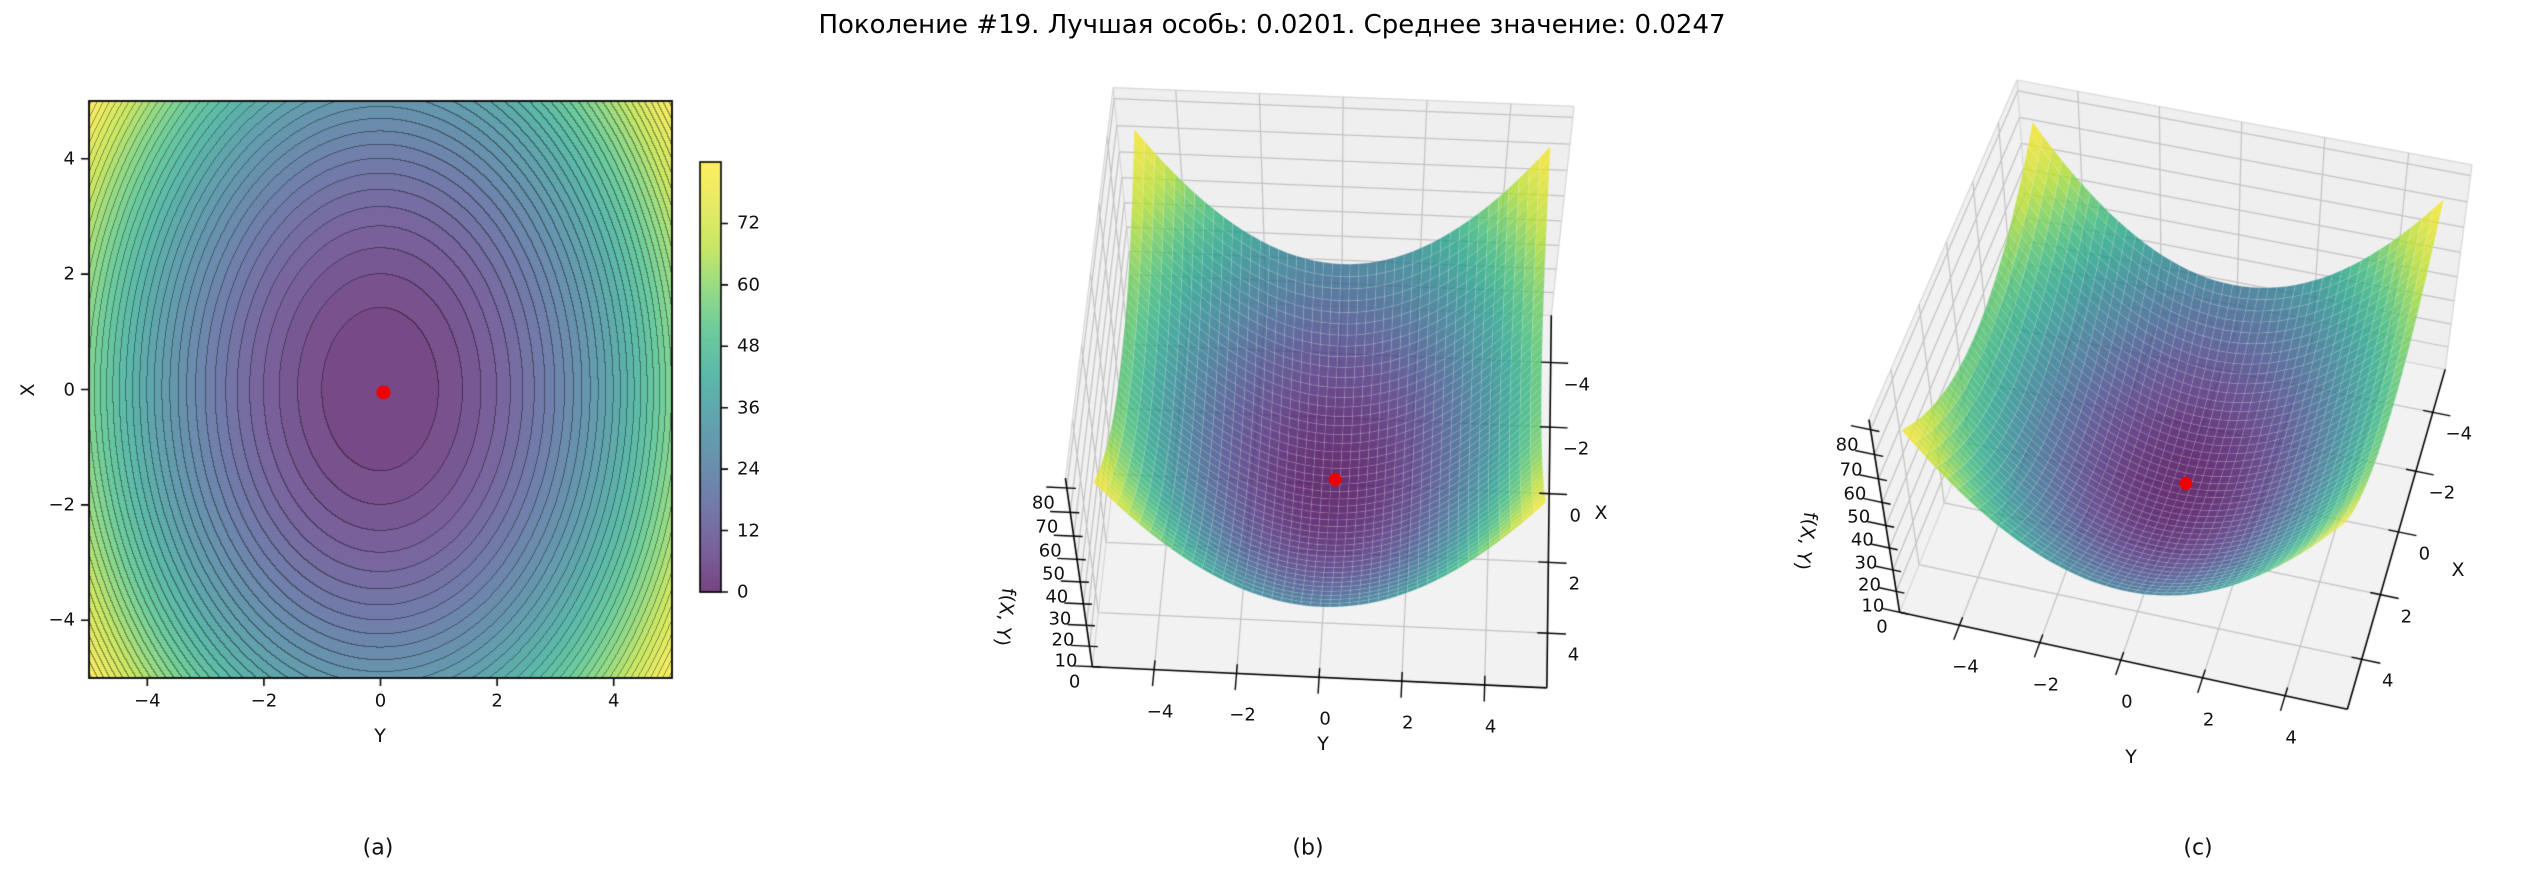  What do you see at coordinates (378, 848) in the screenshot?
I see `subplot-label-a: (a)` at bounding box center [378, 848].